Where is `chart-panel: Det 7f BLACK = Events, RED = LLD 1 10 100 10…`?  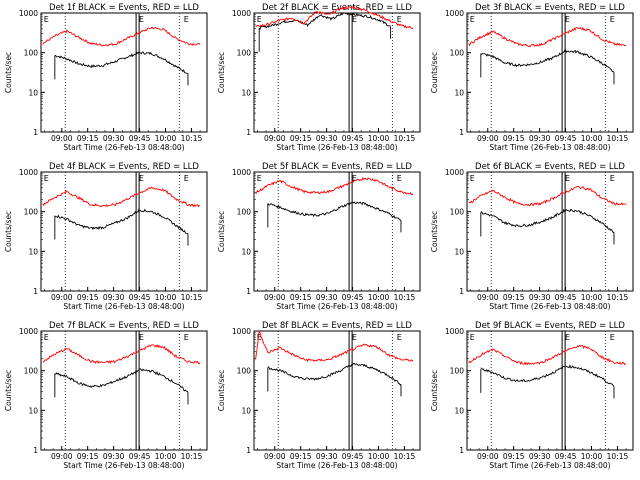
chart-panel: Det 7f BLACK = Events, RED = LLD 1 10 100 10… is located at coordinates (106, 395).